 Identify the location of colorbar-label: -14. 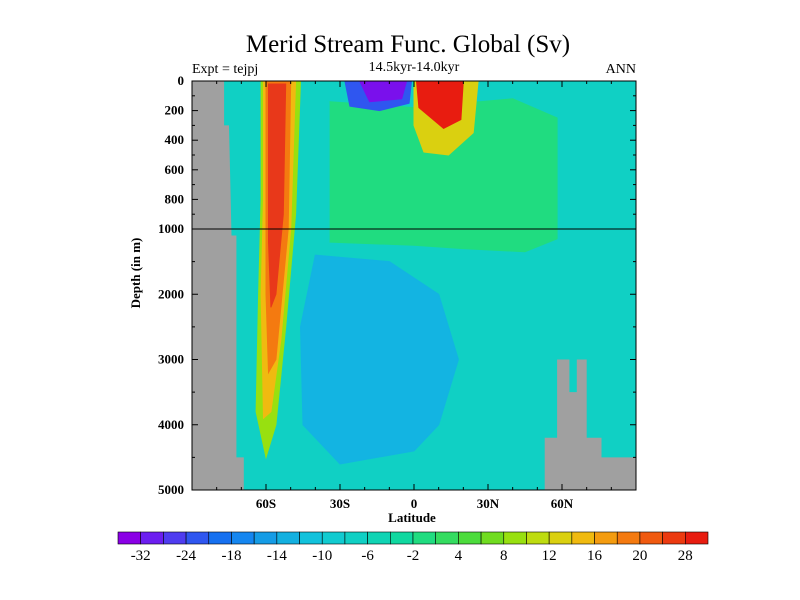
(277, 556).